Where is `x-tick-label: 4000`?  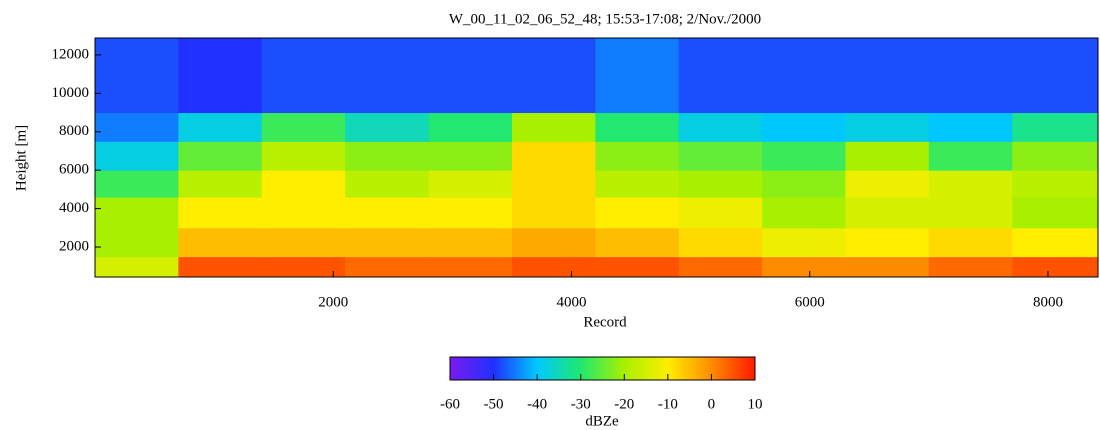
x-tick-label: 4000 is located at coordinates (571, 302).